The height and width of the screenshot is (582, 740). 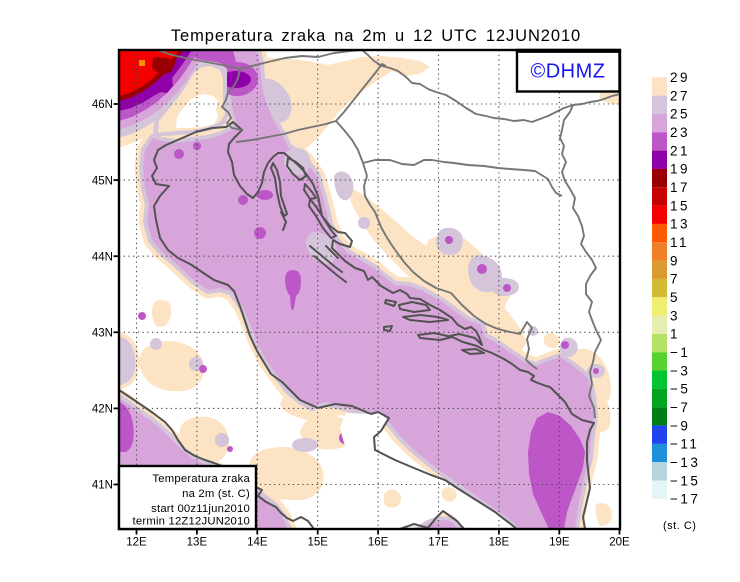 I want to click on svg-text: 45N, so click(x=102, y=181).